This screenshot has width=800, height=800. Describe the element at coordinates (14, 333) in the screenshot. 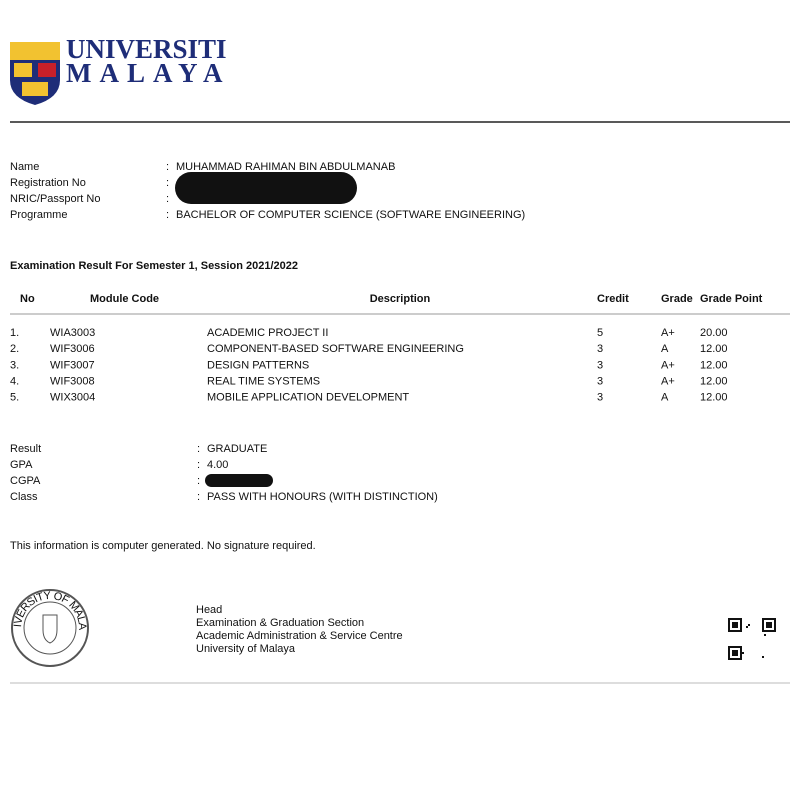

I see `table-cell: 1.` at that location.